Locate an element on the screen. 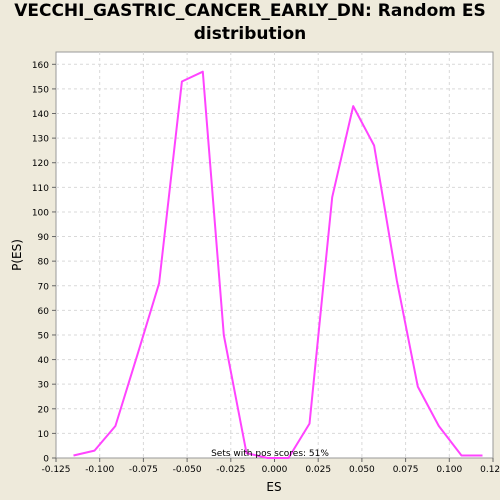  x-tick-label: 0.000 is located at coordinates (275, 470).